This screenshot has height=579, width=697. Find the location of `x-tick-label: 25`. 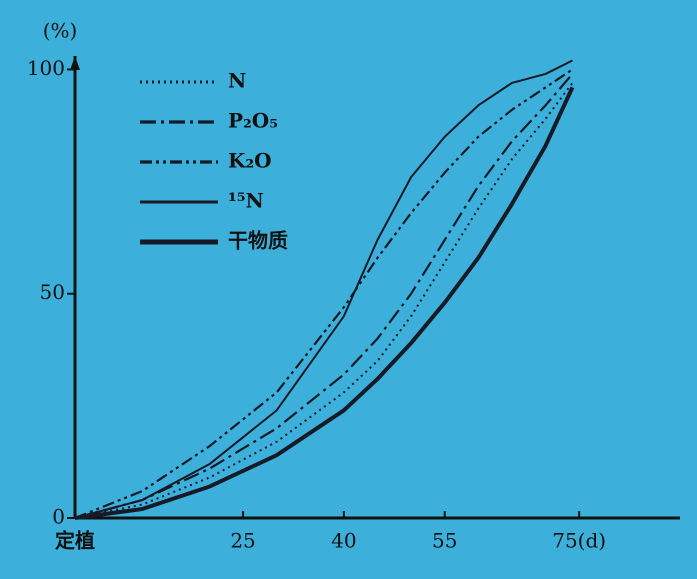

x-tick-label: 25 is located at coordinates (242, 541).